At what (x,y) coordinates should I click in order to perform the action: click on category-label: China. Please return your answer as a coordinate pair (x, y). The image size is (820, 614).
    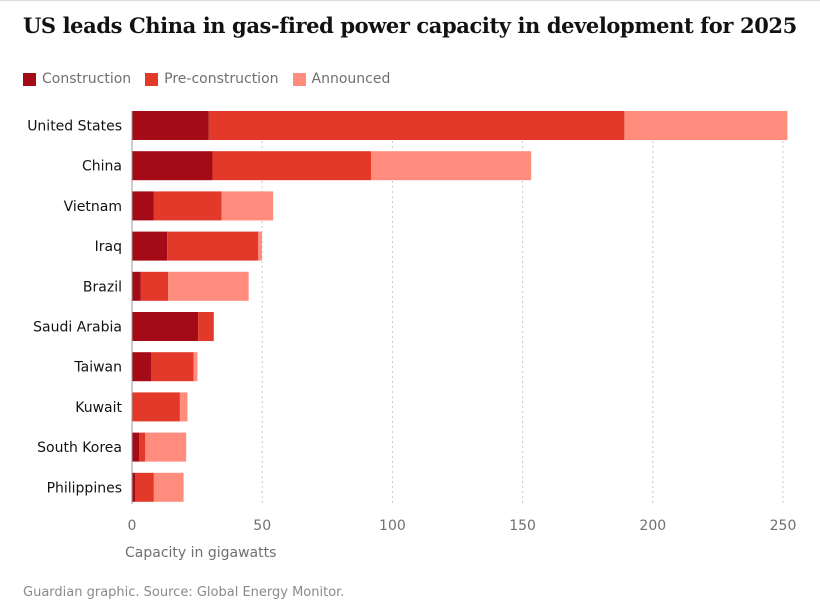
    Looking at the image, I should click on (102, 167).